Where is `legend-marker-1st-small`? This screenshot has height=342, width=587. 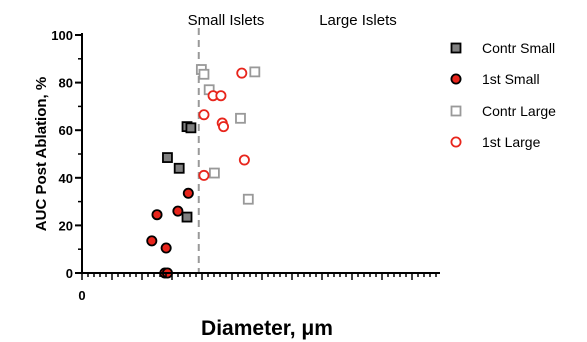
legend-marker-1st-small is located at coordinates (456, 79).